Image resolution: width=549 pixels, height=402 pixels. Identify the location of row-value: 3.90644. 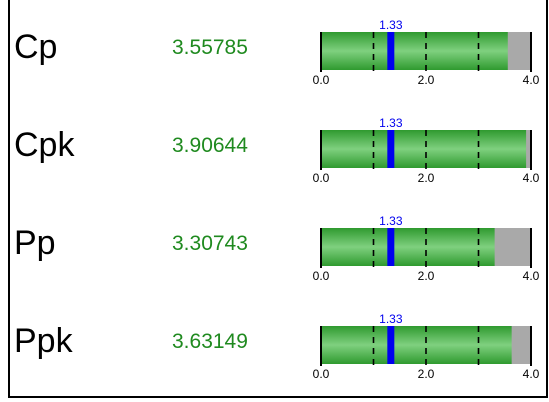
(210, 145).